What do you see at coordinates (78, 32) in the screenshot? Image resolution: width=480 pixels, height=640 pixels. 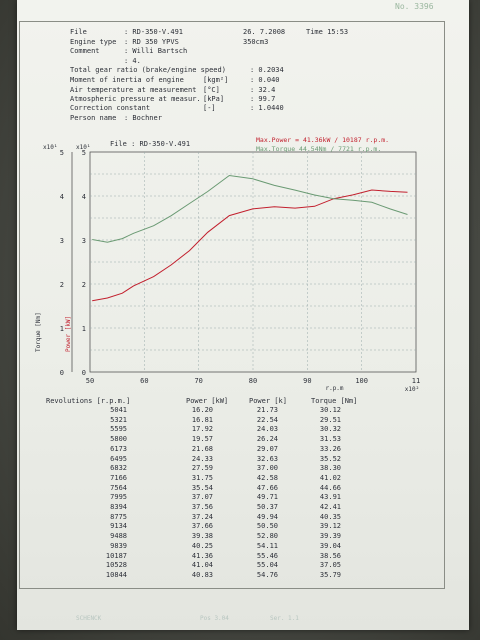 I see `file-label: File` at bounding box center [78, 32].